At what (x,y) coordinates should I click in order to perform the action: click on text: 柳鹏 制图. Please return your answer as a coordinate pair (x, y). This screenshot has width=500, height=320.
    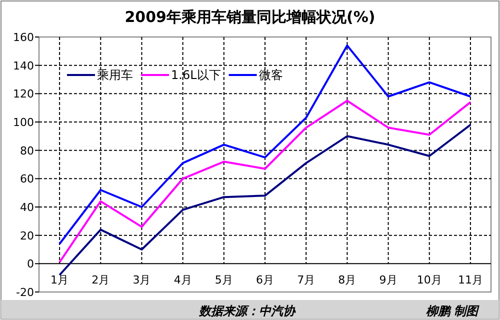
    Looking at the image, I should click on (452, 311).